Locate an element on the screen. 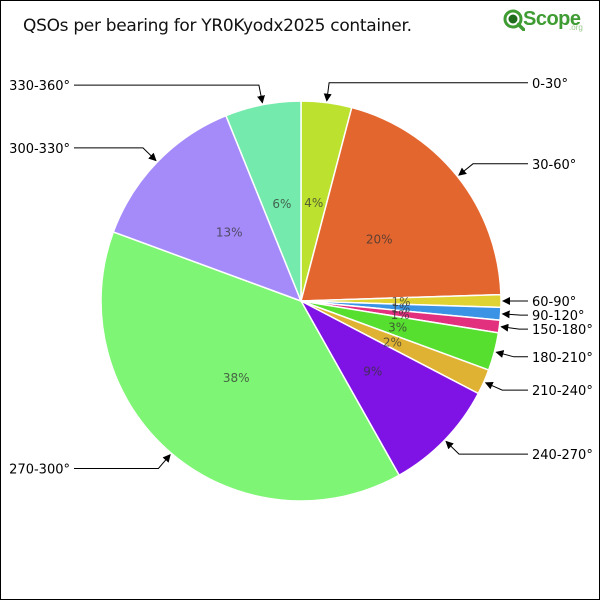 The width and height of the screenshot is (600, 600). pie-percent-labels: 4%20%1%1%1%3%2%9%38%13%6% is located at coordinates (313, 290).